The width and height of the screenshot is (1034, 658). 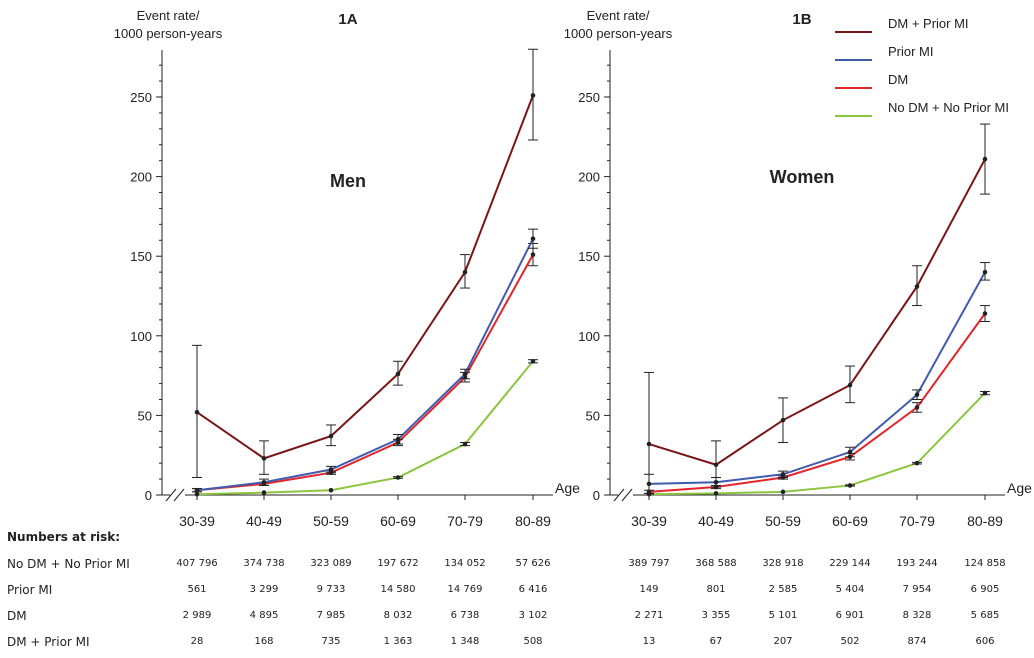 I want to click on risk-value-men: 374 738, so click(x=264, y=563).